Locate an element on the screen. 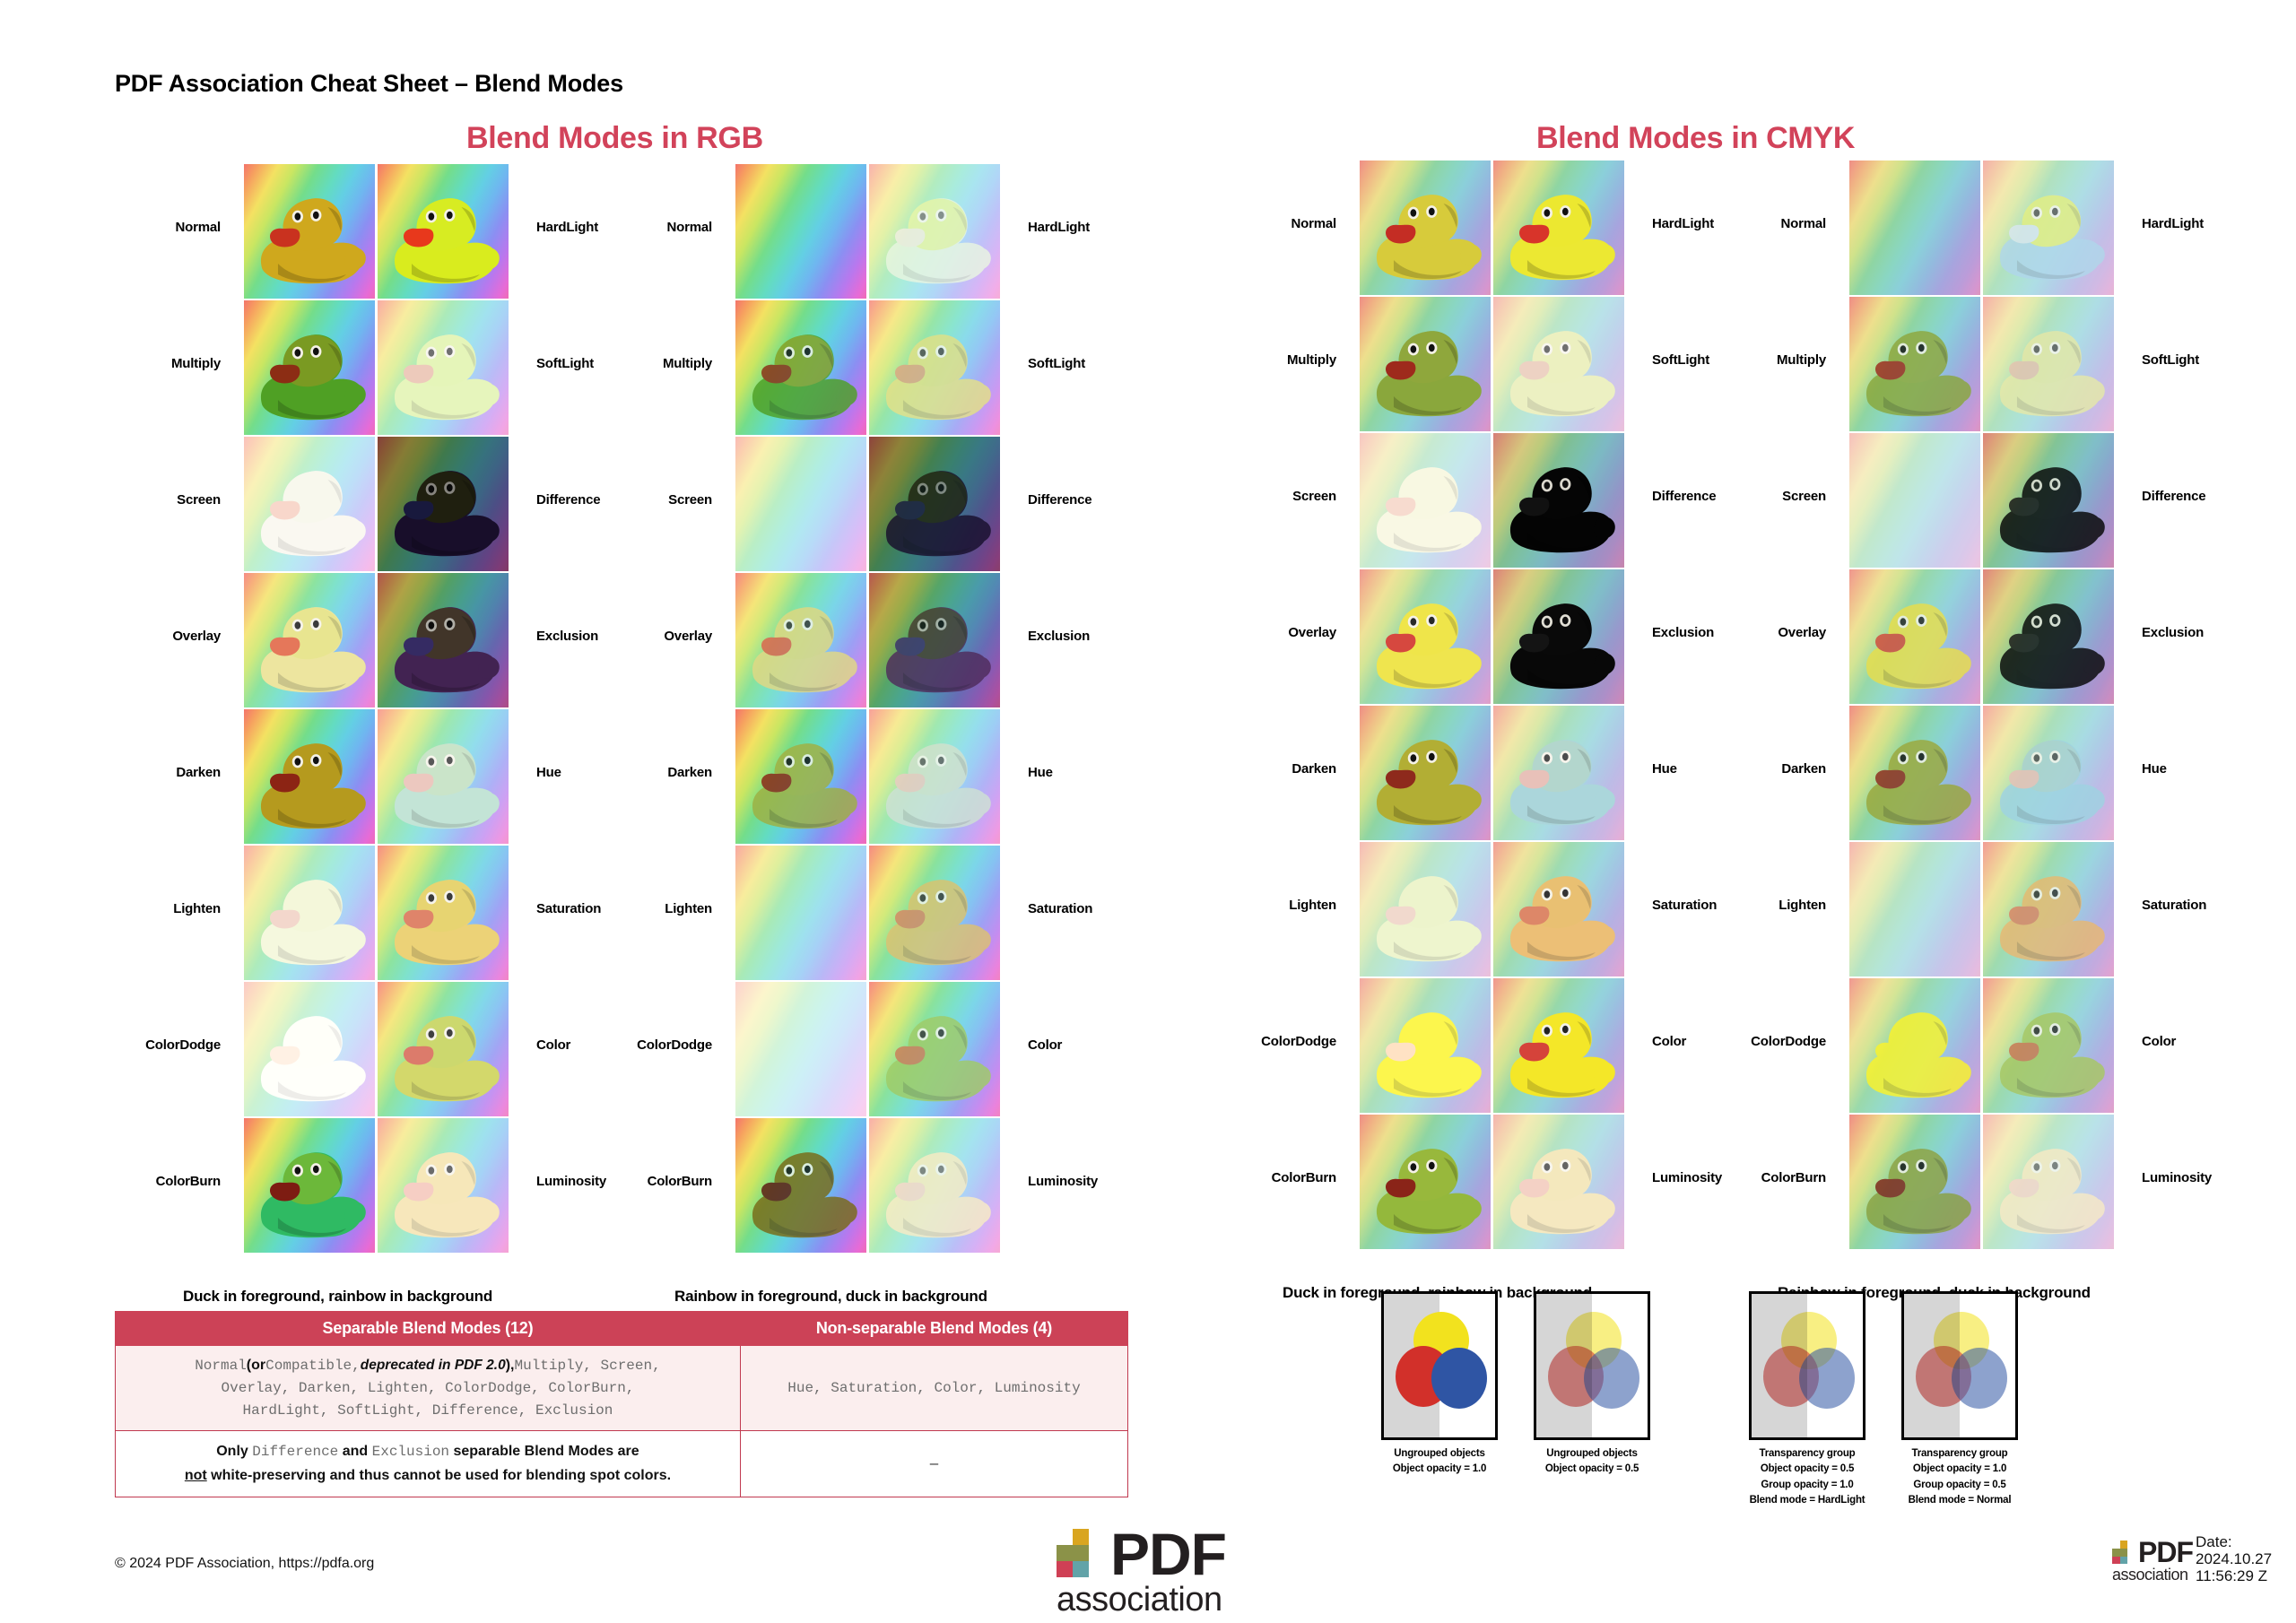 The height and width of the screenshot is (1623, 2296). time-value: 11:56:29 Z is located at coordinates (2232, 1576).